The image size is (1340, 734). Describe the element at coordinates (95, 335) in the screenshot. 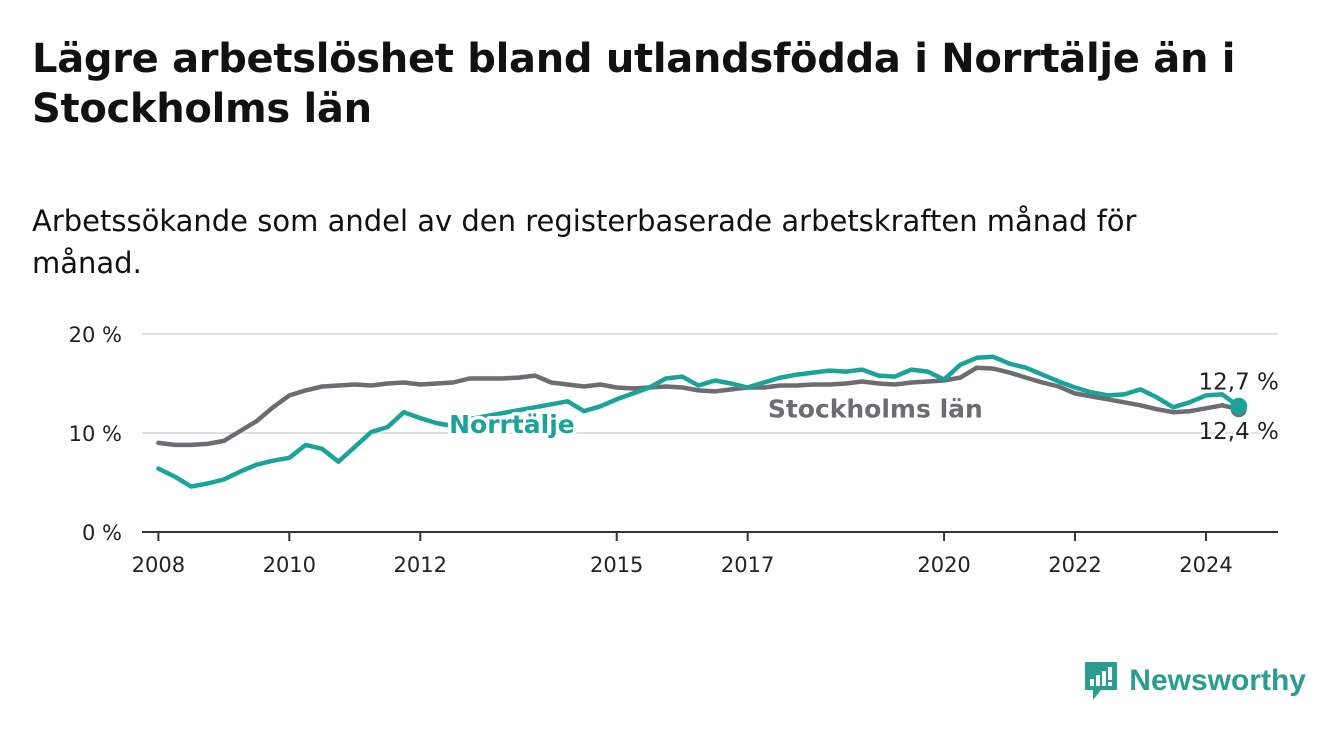

I see `y-tick-label: 20 %` at that location.